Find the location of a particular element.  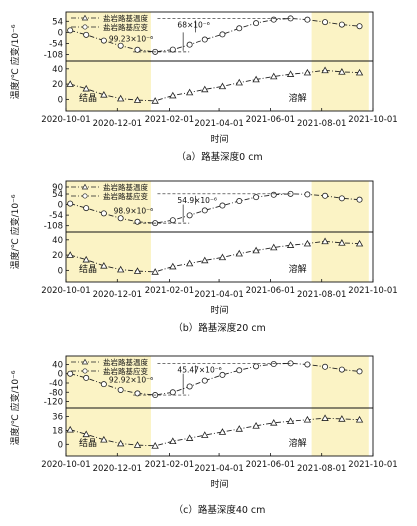

annotation-max-label: 54.9×10⁻⁶ is located at coordinates (197, 200).